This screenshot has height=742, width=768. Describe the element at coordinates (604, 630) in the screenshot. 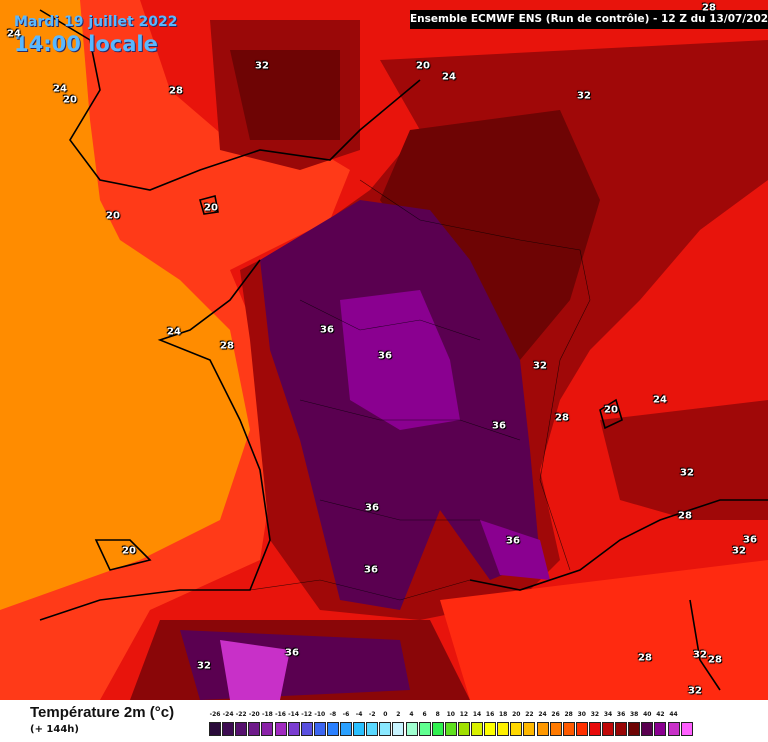

I see `mediterranean-zone` at that location.